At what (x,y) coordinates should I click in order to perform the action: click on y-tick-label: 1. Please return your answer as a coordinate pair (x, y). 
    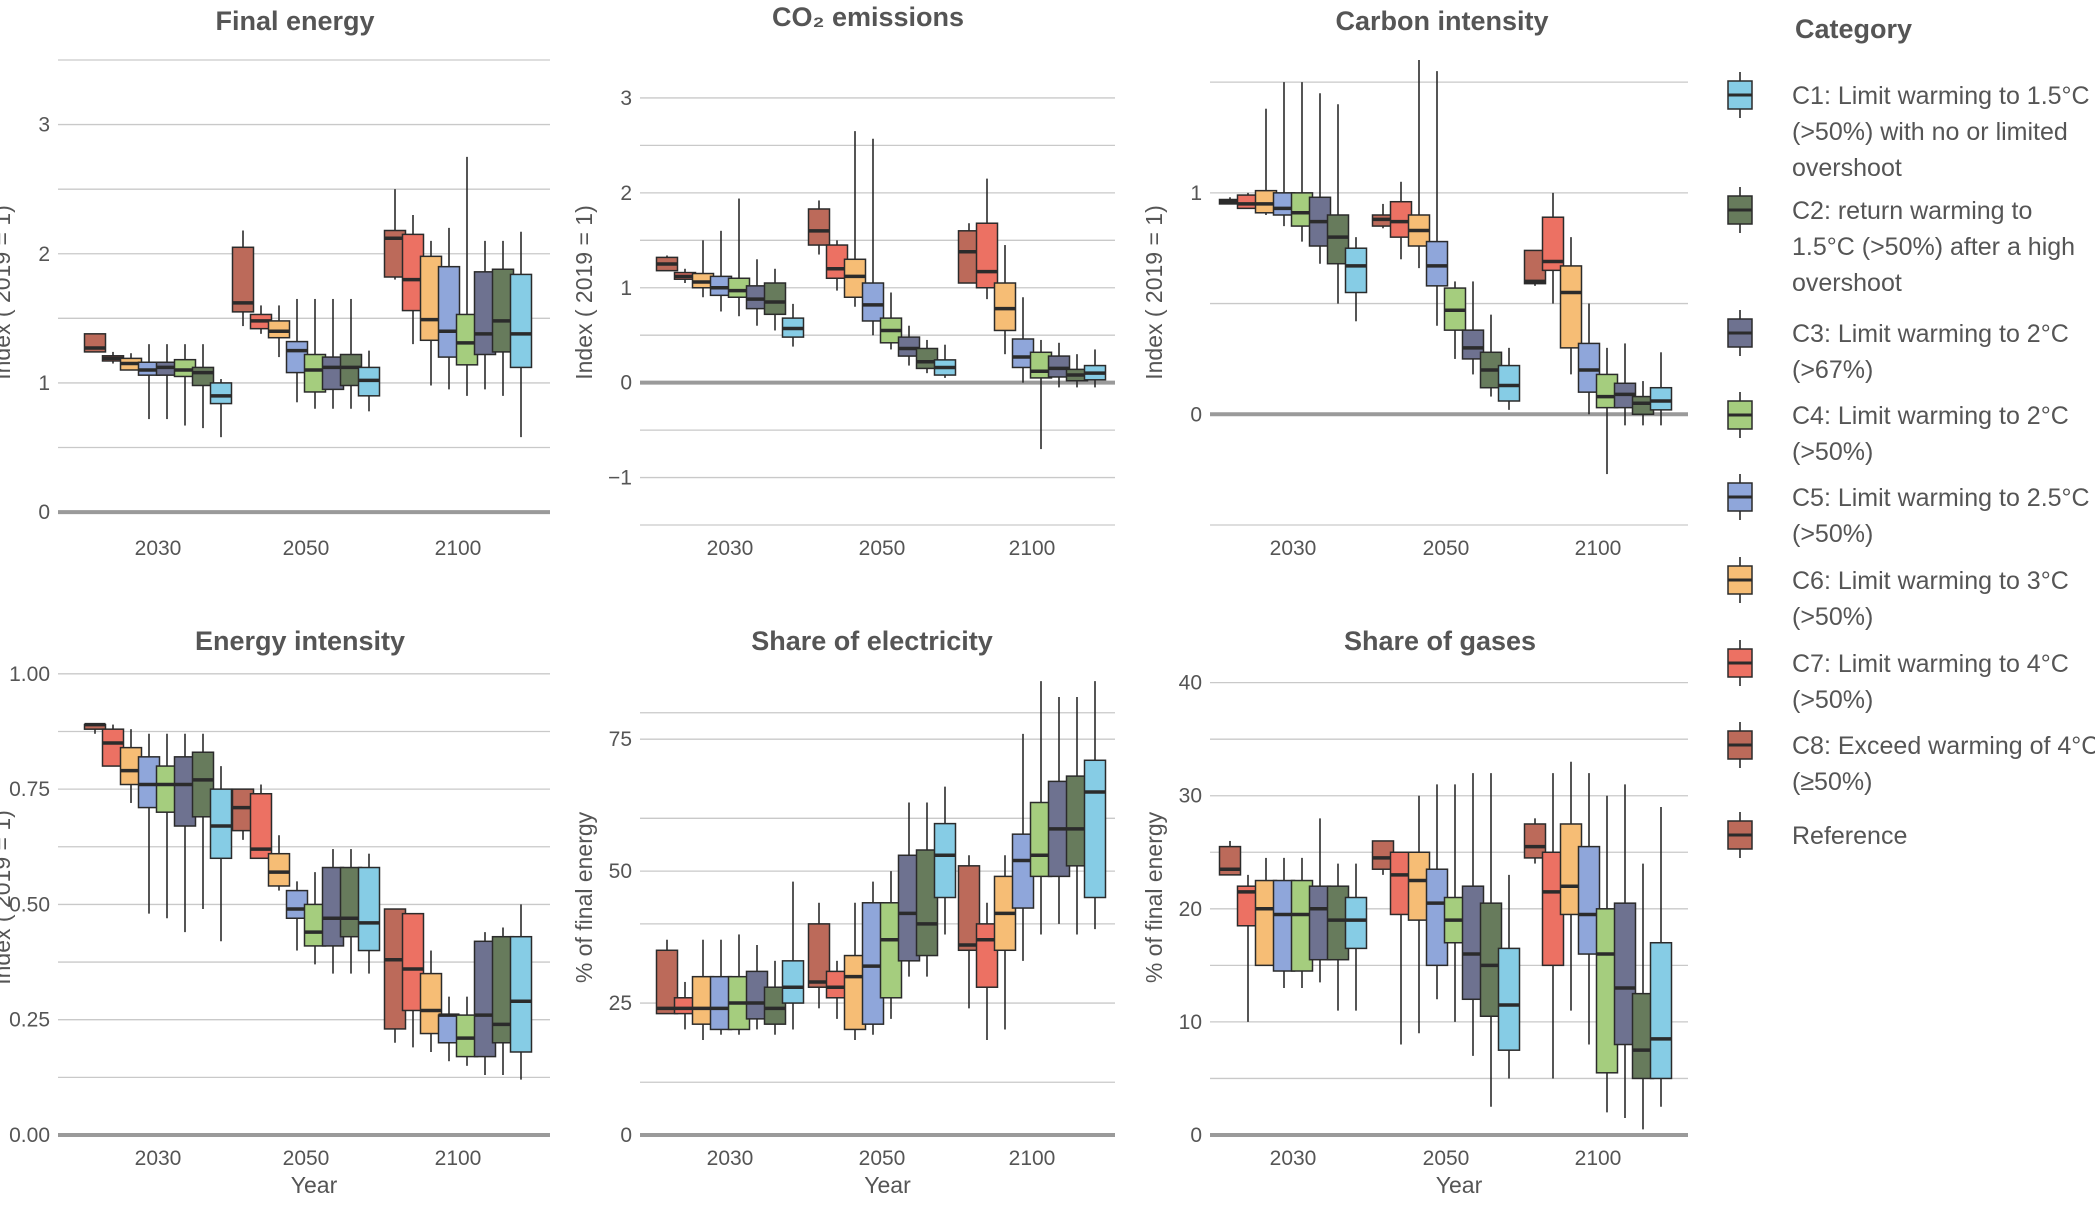
    Looking at the image, I should click on (1196, 193).